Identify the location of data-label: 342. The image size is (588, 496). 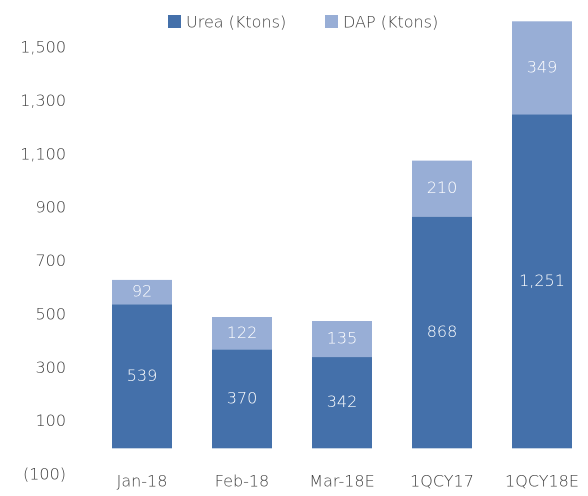
(342, 401).